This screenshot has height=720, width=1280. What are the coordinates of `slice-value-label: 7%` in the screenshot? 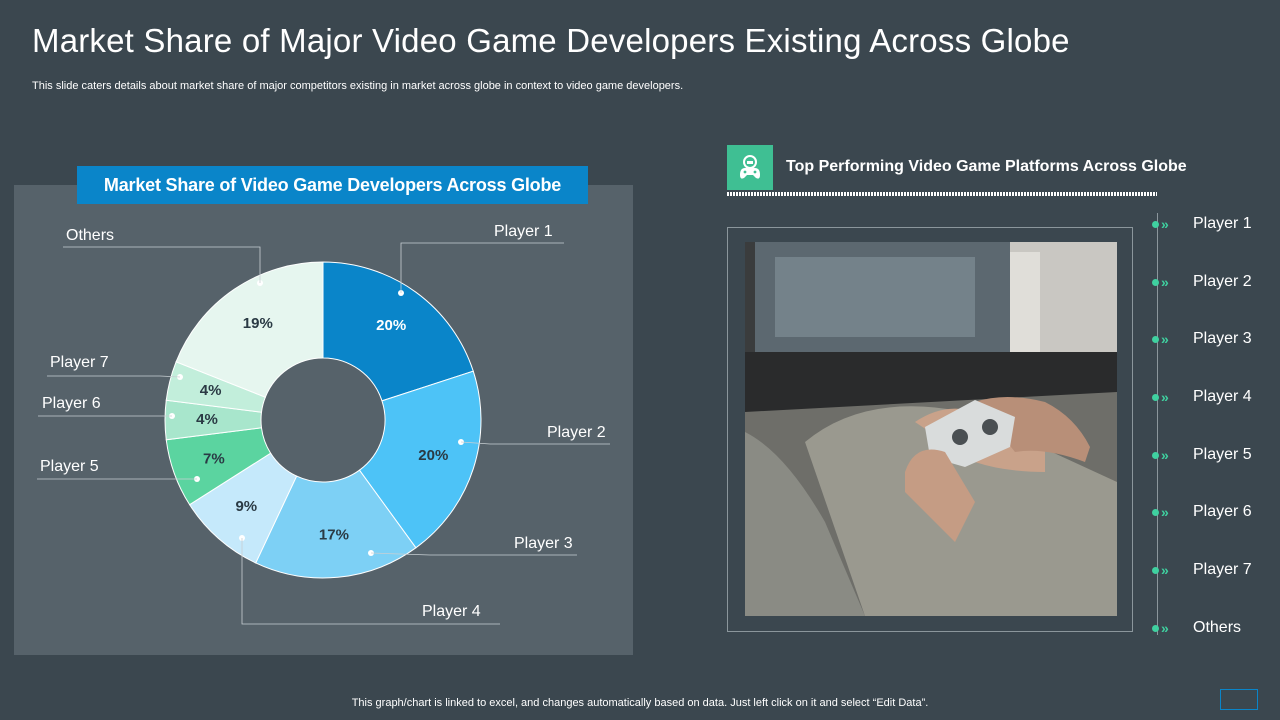 It's located at (214, 458).